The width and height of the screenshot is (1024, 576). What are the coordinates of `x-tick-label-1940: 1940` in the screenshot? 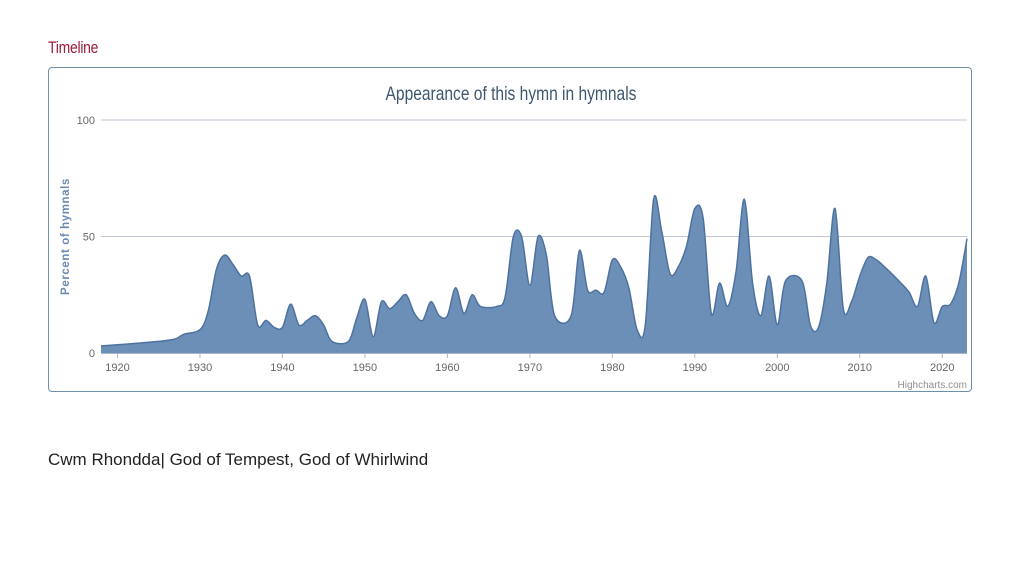 It's located at (282, 368).